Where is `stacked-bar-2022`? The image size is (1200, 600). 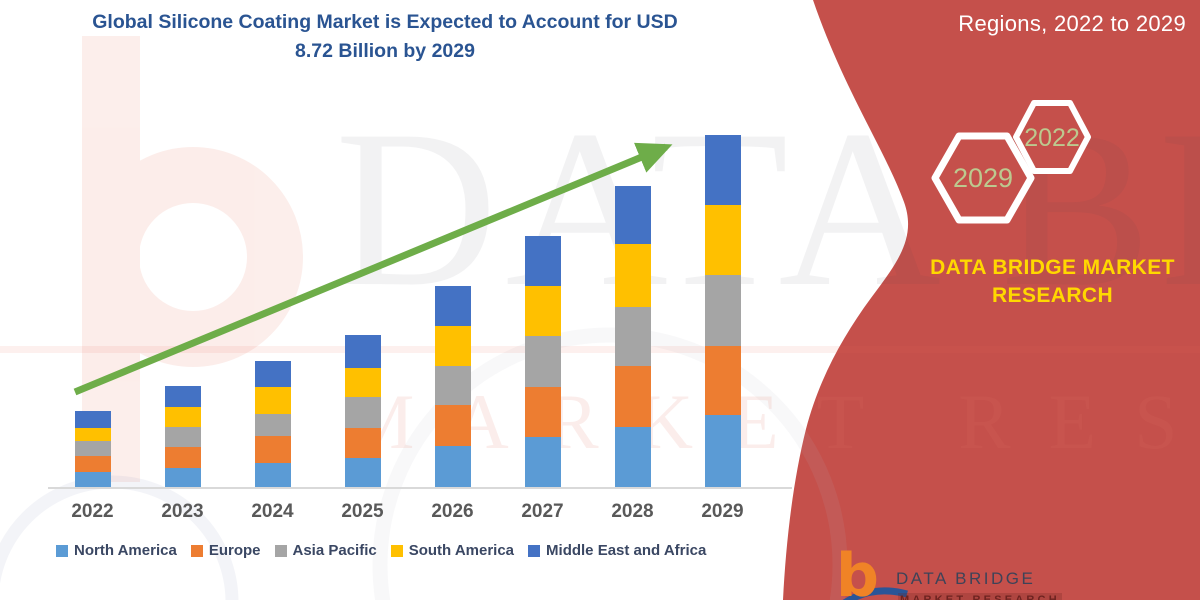
stacked-bar-2022 is located at coordinates (92, 449).